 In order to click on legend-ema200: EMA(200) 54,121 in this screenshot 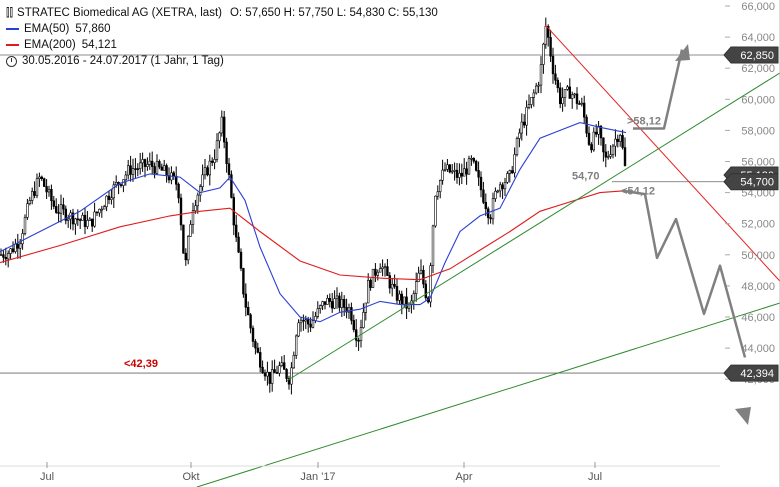, I will do `click(222, 45)`.